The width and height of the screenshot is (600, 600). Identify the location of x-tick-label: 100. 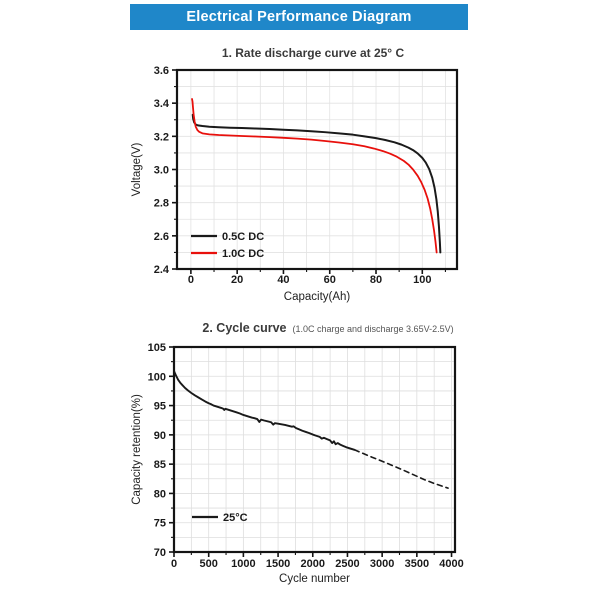
(422, 280).